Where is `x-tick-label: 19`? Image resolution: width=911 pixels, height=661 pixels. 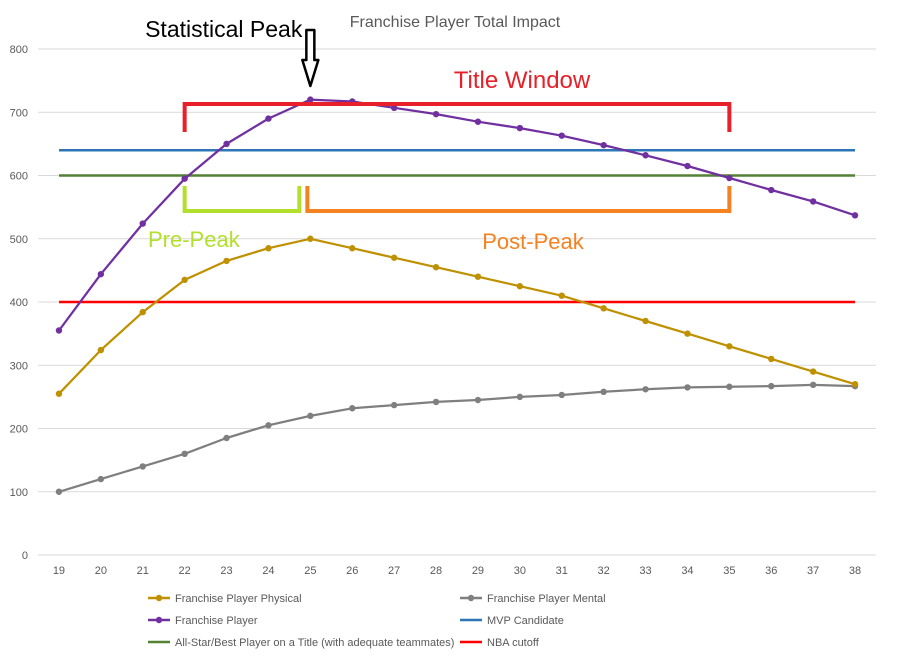 x-tick-label: 19 is located at coordinates (59, 571).